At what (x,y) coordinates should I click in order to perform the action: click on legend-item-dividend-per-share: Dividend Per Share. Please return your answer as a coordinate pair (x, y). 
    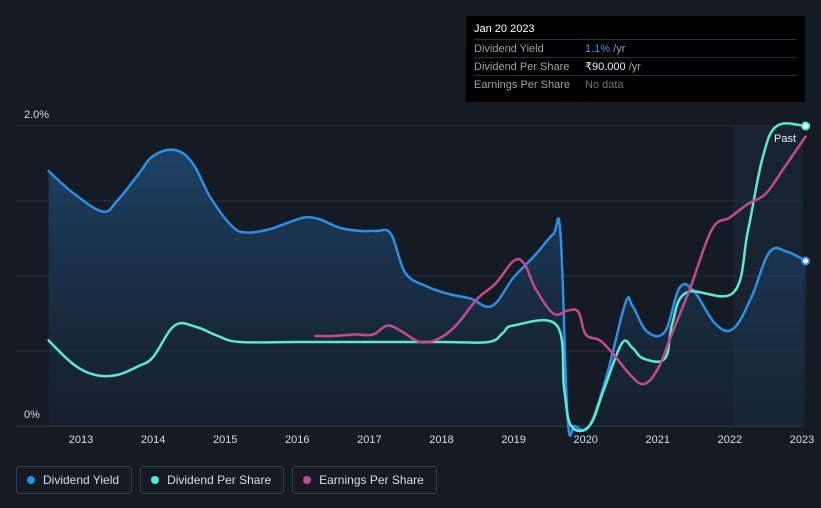
    Looking at the image, I should click on (212, 480).